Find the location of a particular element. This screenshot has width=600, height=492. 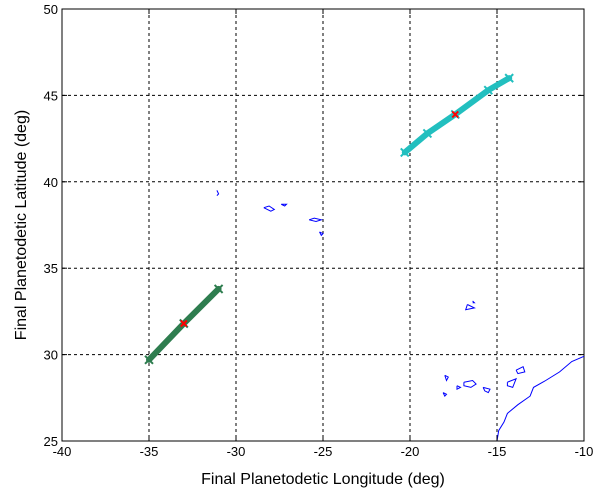

x-tick-label: -40 is located at coordinates (62, 451).